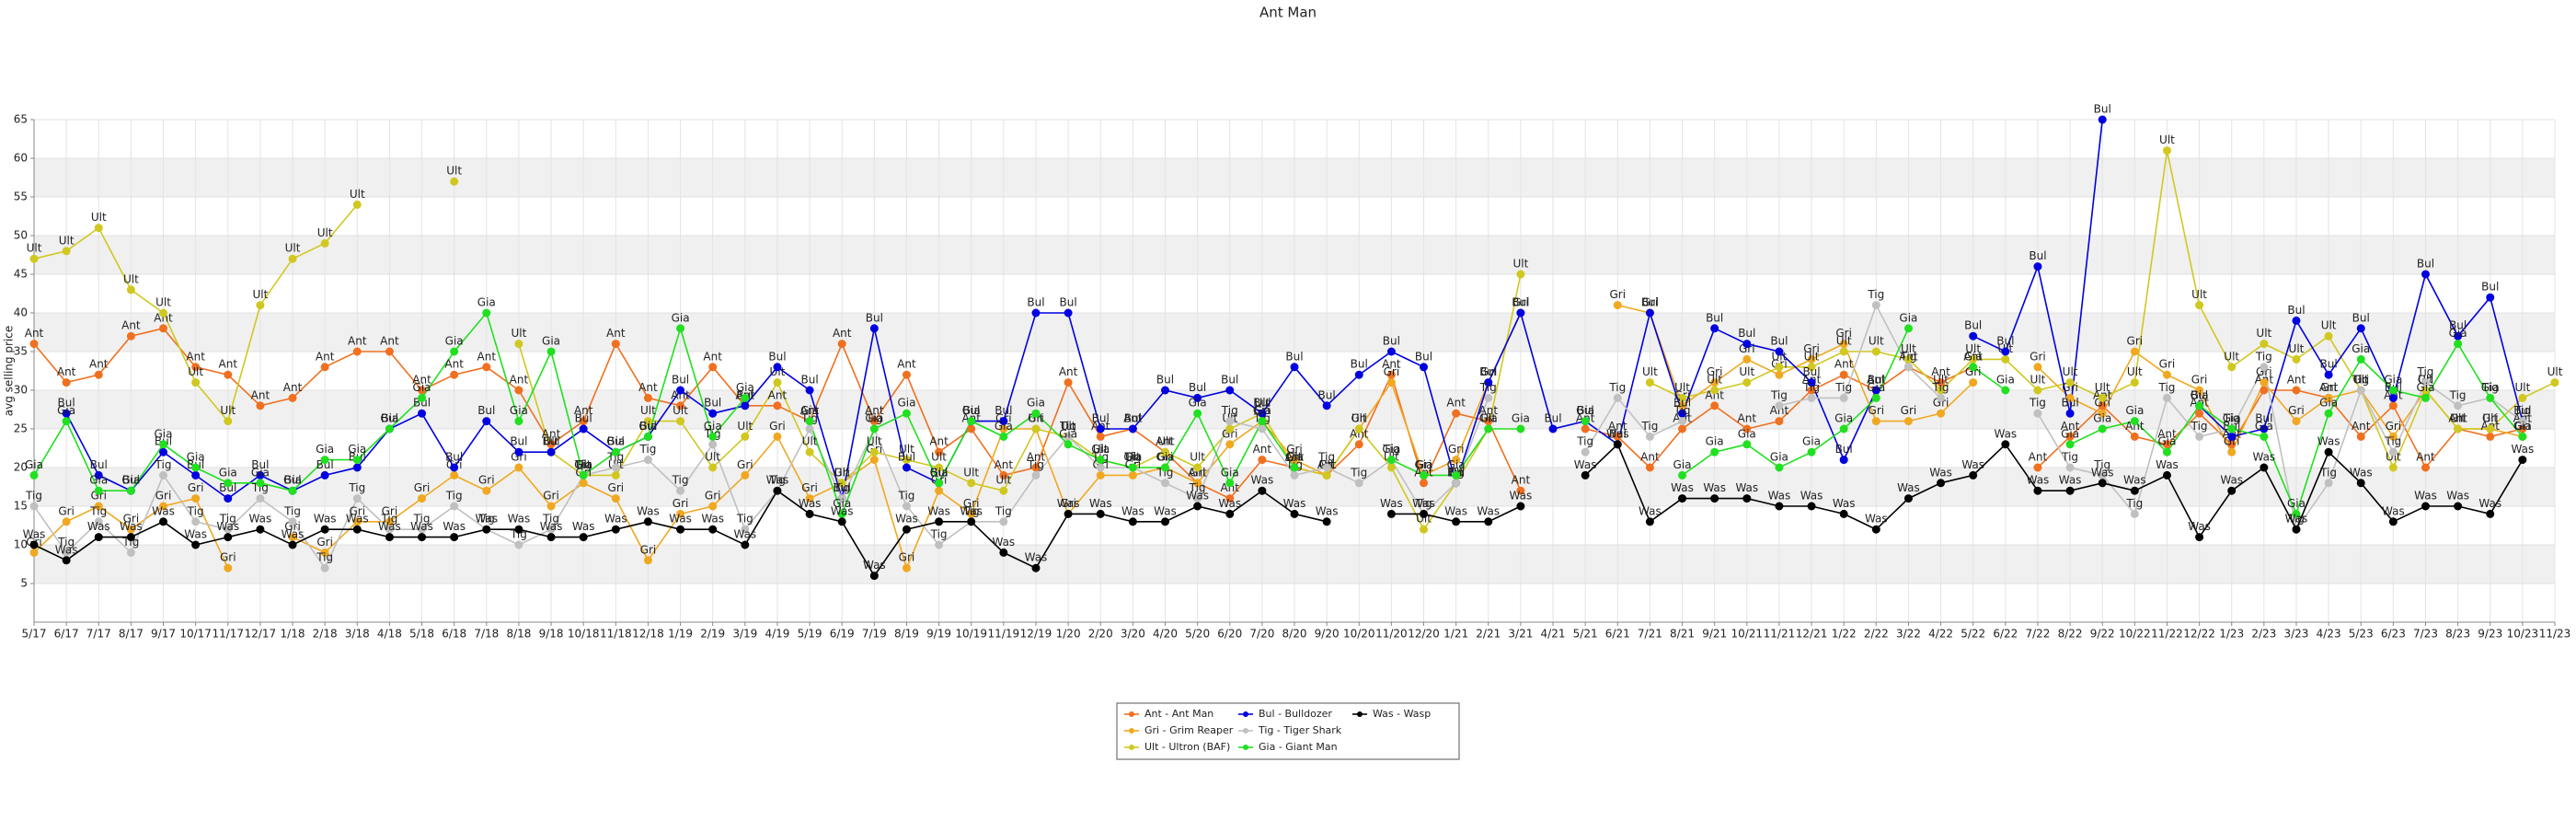 The width and height of the screenshot is (2576, 832). What do you see at coordinates (1682, 634) in the screenshot?
I see `x-tick-label: 8/21` at bounding box center [1682, 634].